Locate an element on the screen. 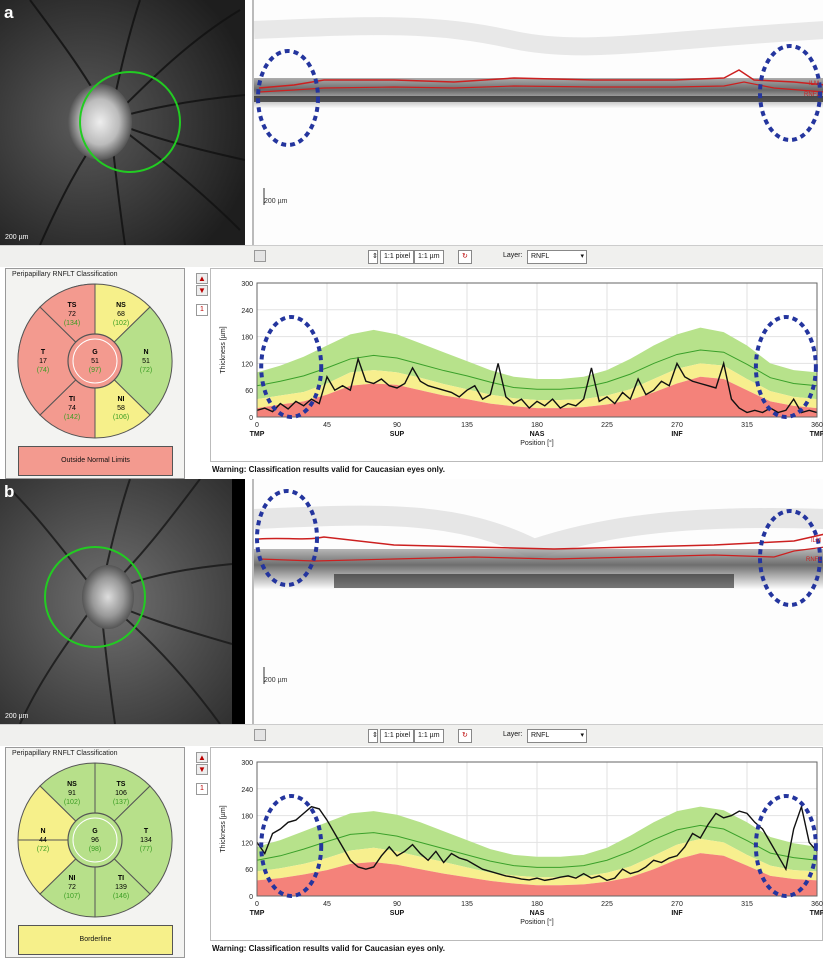 Image resolution: width=823 pixels, height=958 pixels. rnfl-label: RNFL is located at coordinates (812, 95).